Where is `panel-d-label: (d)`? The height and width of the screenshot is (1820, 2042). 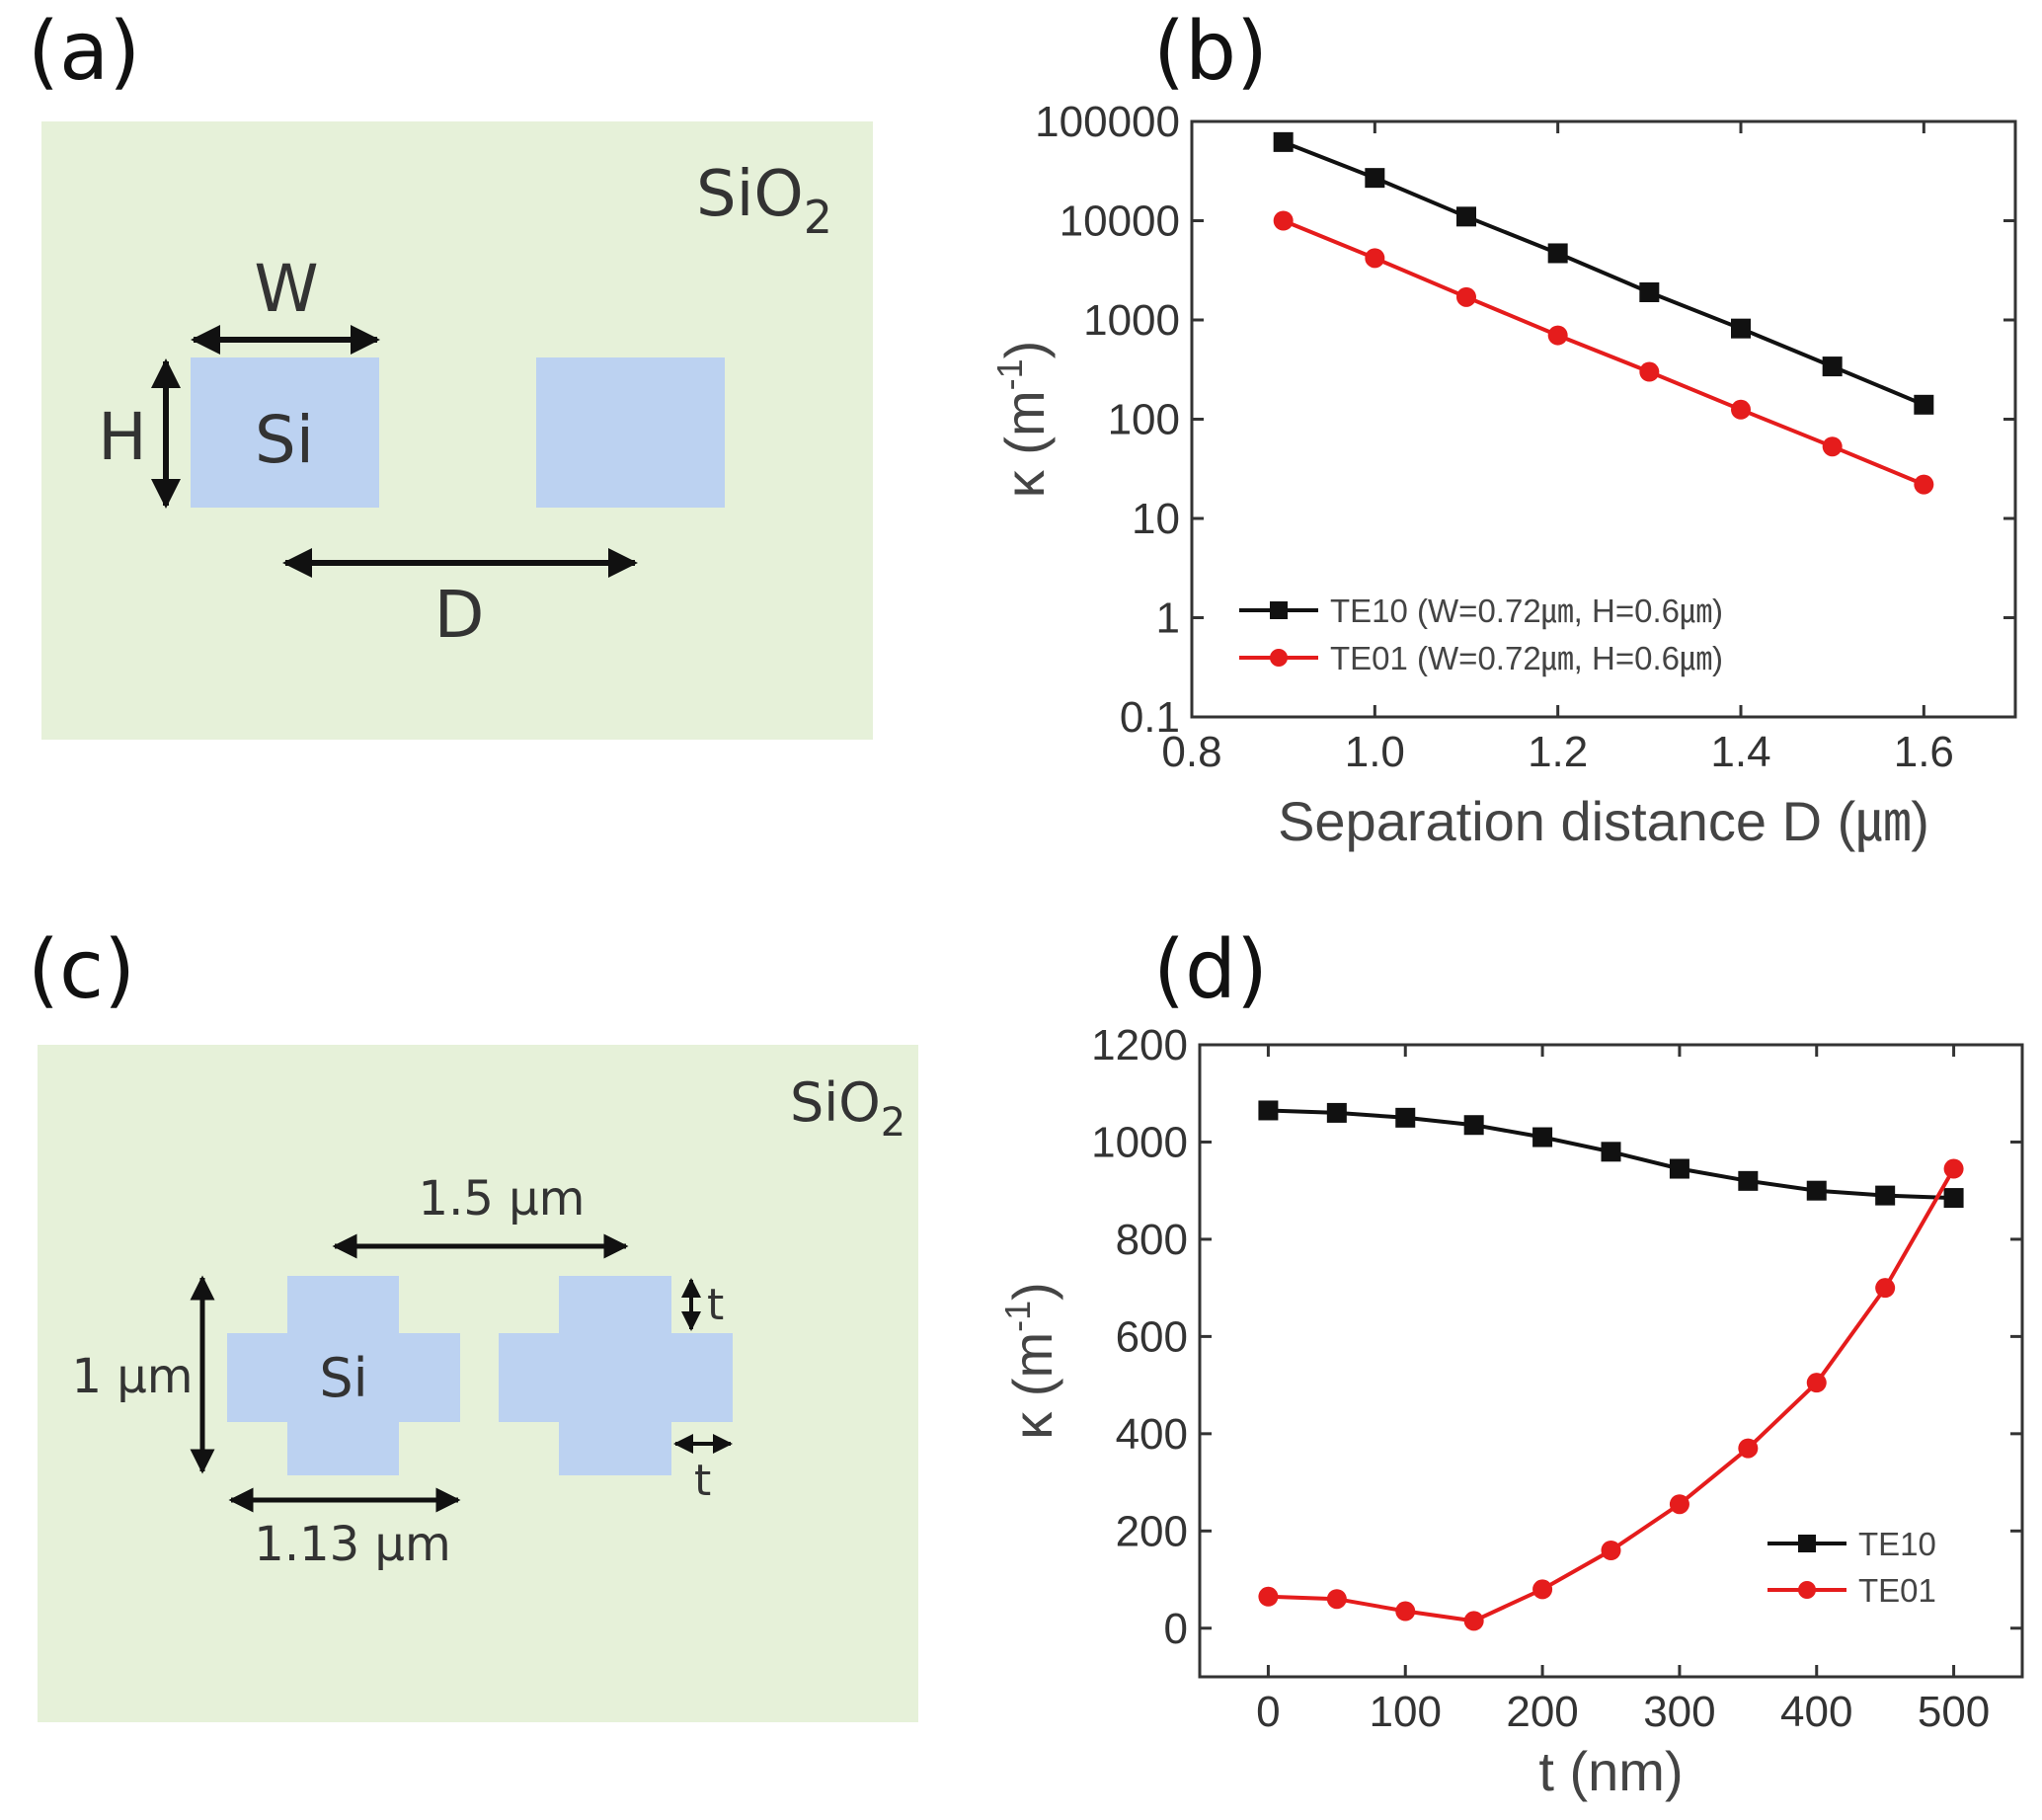
panel-d-label: (d) is located at coordinates (1210, 970).